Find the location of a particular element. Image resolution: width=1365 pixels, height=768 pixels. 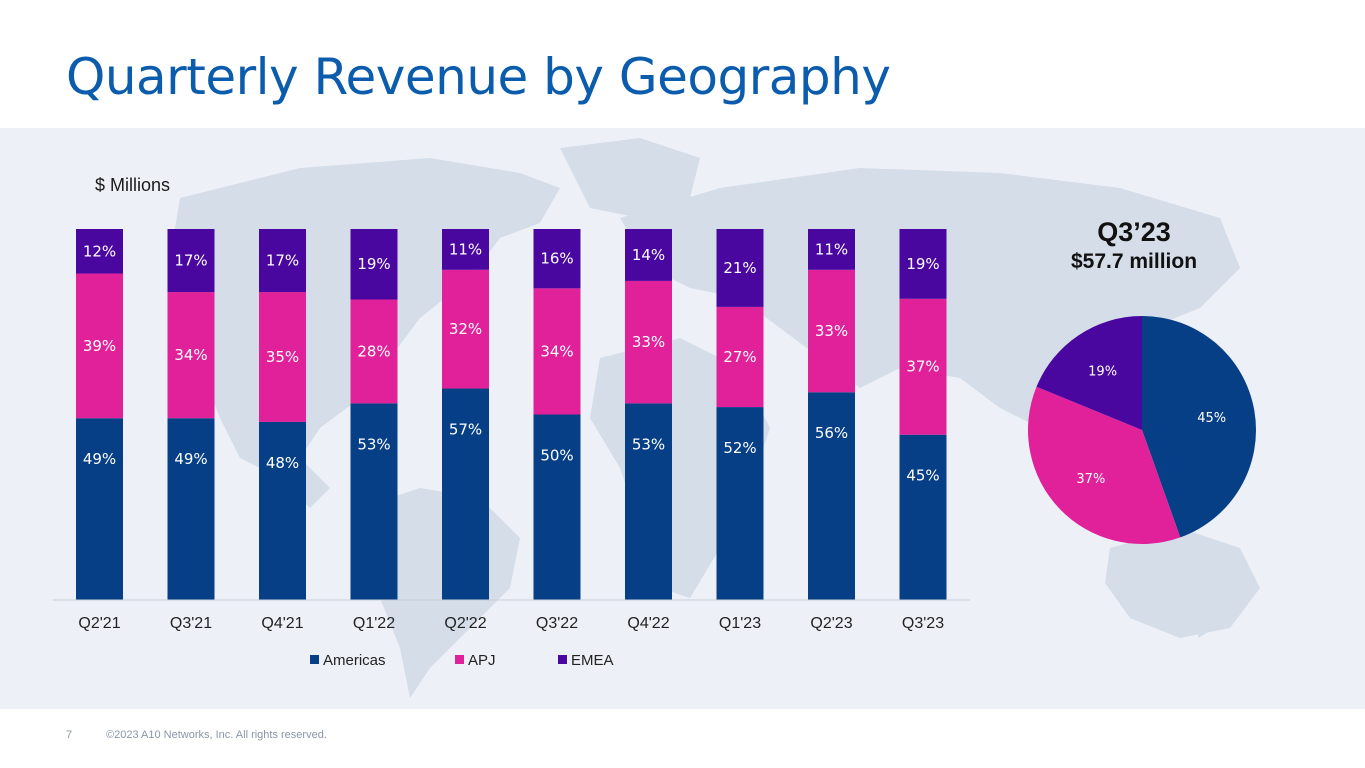

bar-label-emea-q2-22: 11% is located at coordinates (465, 249).